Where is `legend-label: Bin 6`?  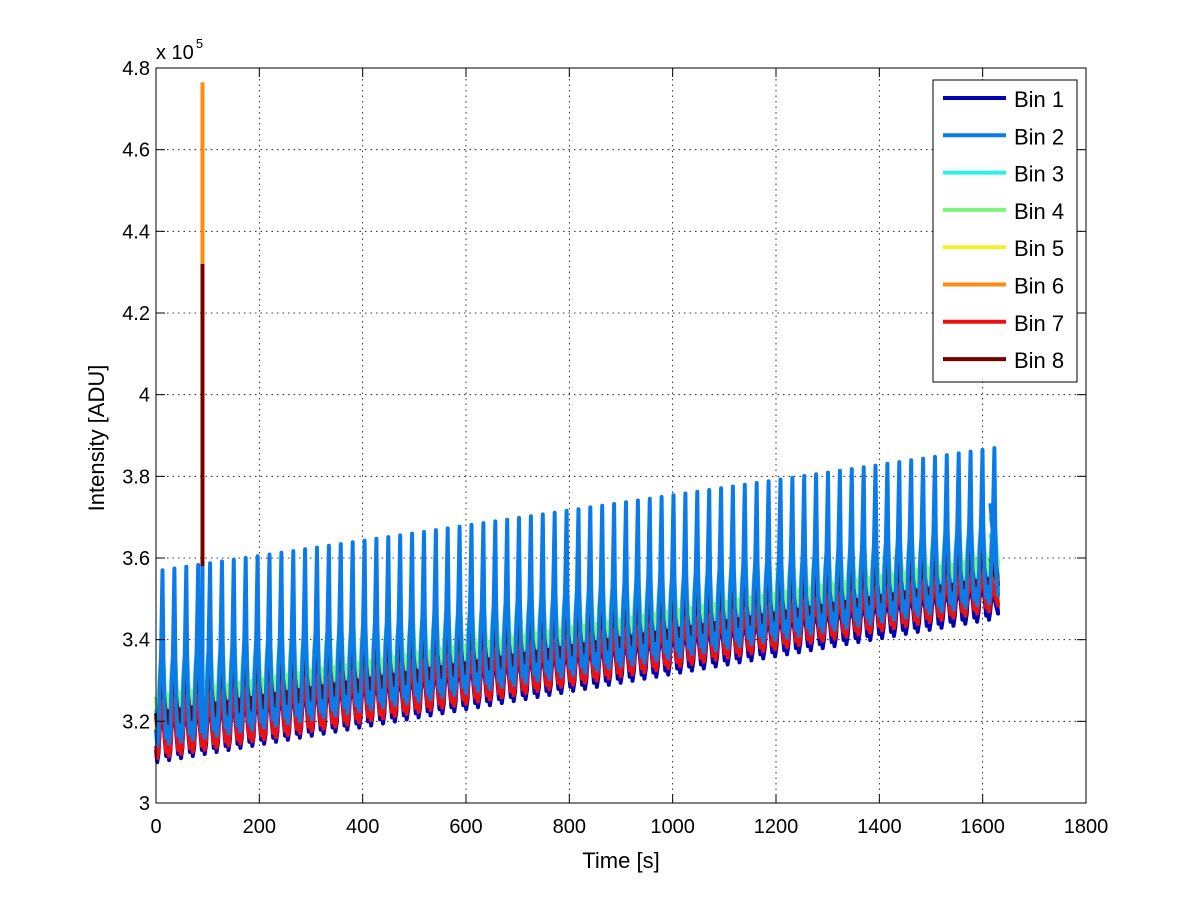 legend-label: Bin 6 is located at coordinates (1039, 286).